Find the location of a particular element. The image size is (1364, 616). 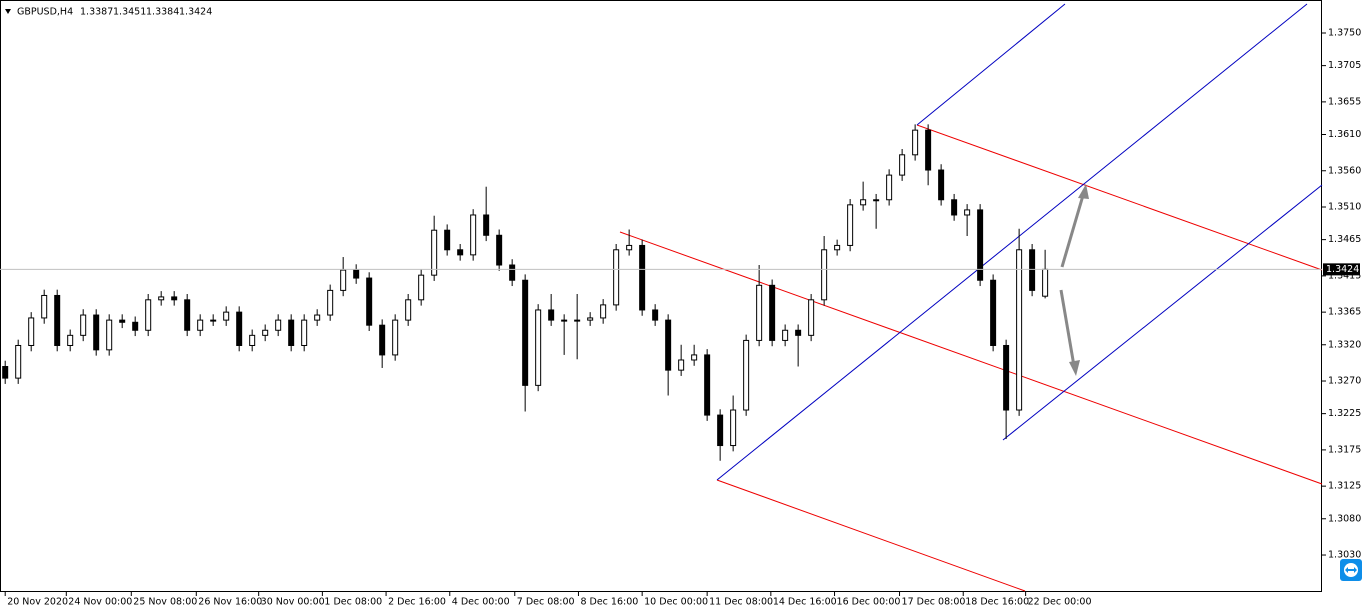

header-value: 1.3384 is located at coordinates (162, 12).